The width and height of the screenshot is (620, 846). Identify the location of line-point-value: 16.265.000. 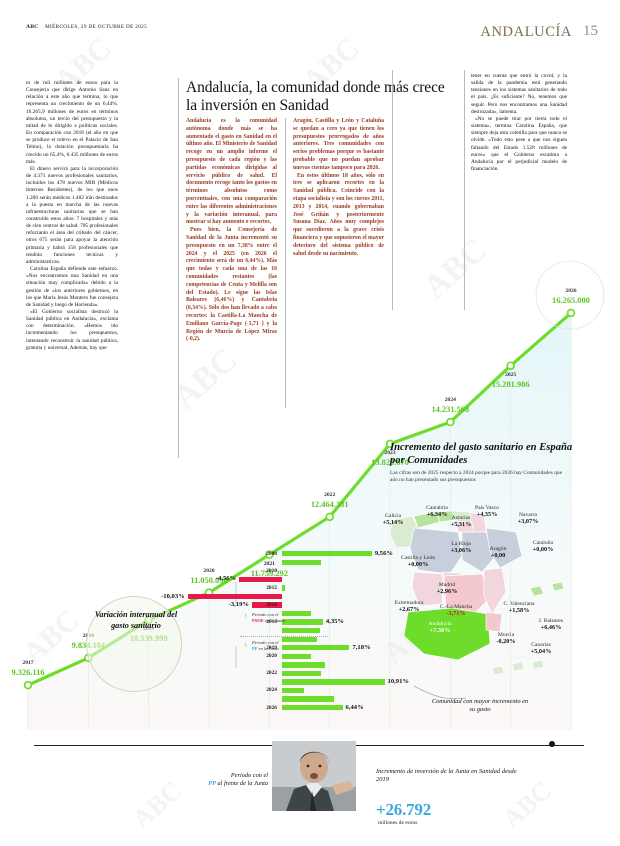
(571, 300).